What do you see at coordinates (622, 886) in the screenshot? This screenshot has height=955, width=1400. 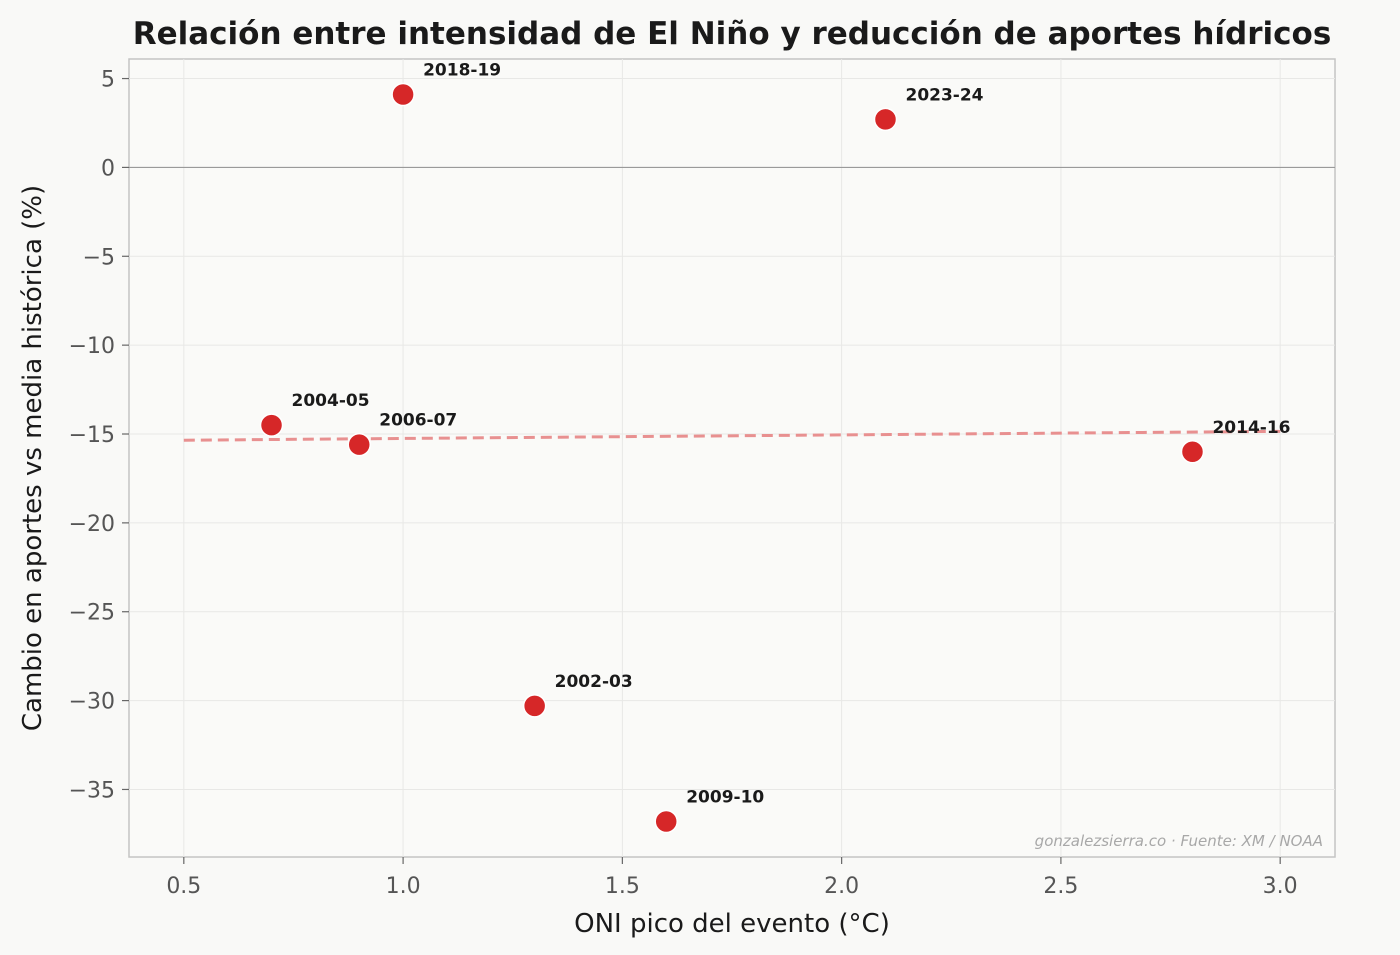 I see `x-tick-label: 1.5` at bounding box center [622, 886].